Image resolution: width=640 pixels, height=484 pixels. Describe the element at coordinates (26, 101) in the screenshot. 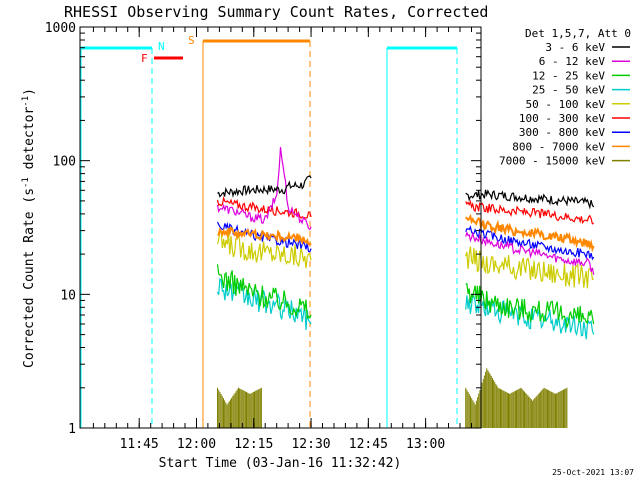

I see `y-axis-label-sup2: -1` at that location.